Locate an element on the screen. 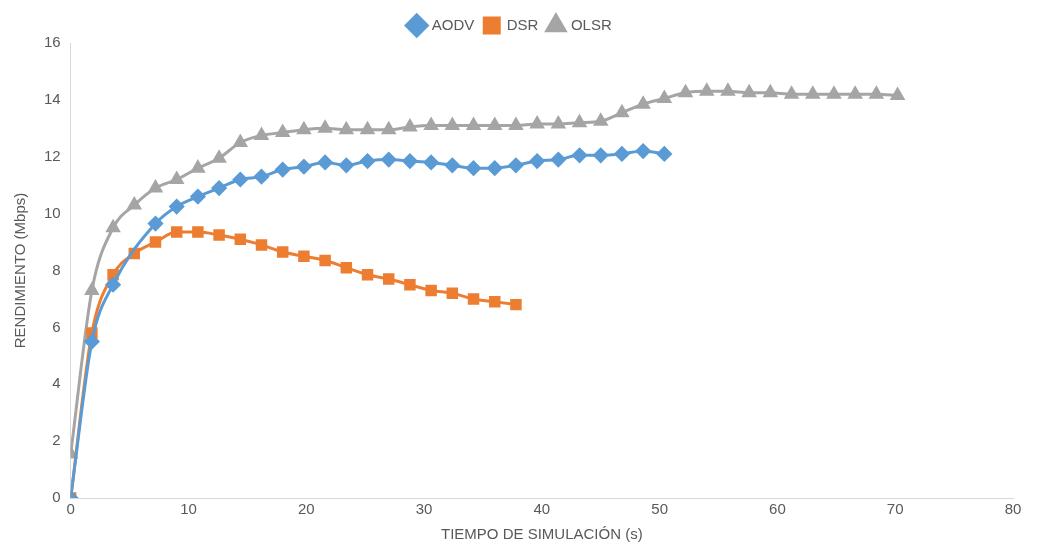 The width and height of the screenshot is (1039, 556). x-tick-label: 70 is located at coordinates (895, 509).